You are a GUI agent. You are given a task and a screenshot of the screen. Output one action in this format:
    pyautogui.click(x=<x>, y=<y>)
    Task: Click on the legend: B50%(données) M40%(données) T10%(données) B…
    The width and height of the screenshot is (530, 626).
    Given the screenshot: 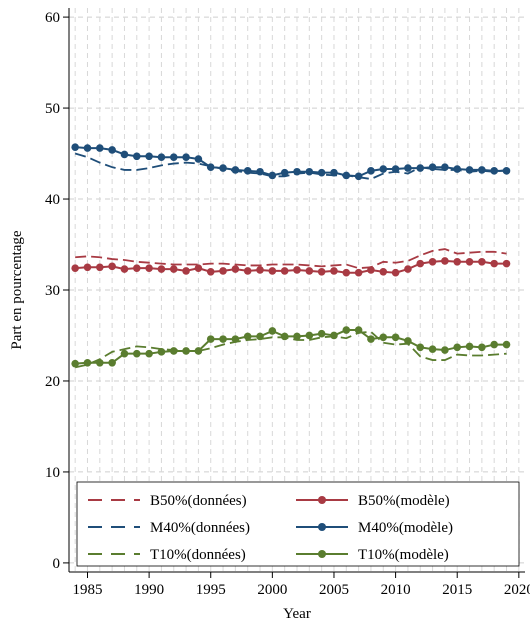 What is the action you would take?
    pyautogui.click(x=298, y=524)
    